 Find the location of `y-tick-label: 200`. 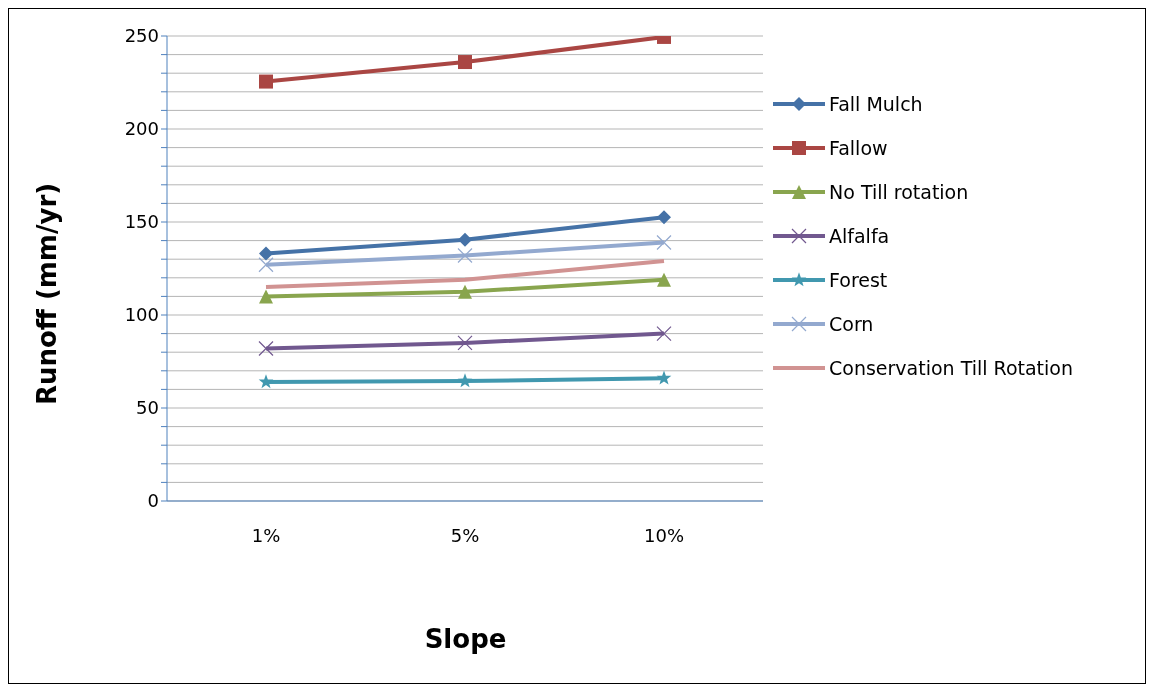

y-tick-label: 200 is located at coordinates (141, 129).